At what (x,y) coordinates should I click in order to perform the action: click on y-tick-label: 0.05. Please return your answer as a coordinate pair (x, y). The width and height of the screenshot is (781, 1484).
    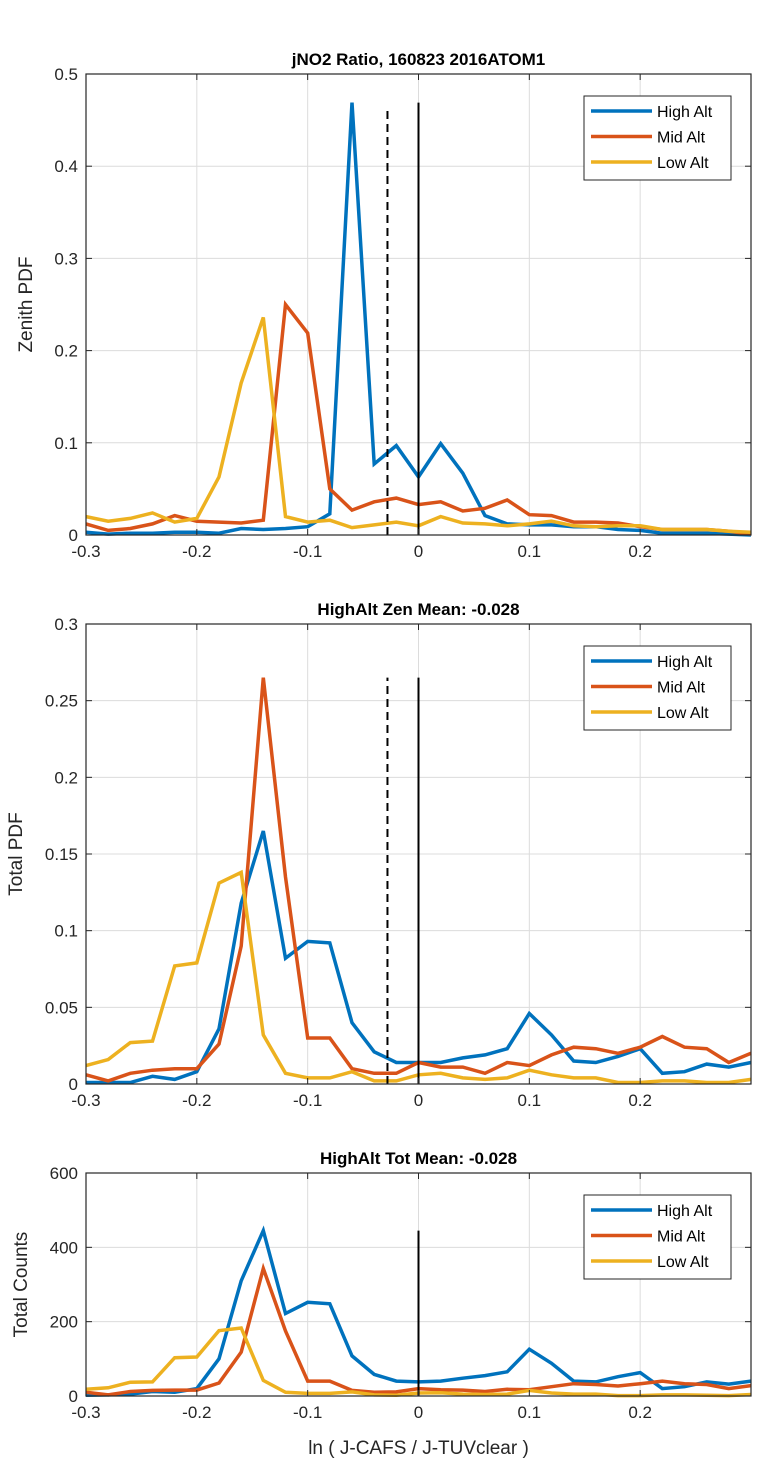
    Looking at the image, I should click on (61, 1007).